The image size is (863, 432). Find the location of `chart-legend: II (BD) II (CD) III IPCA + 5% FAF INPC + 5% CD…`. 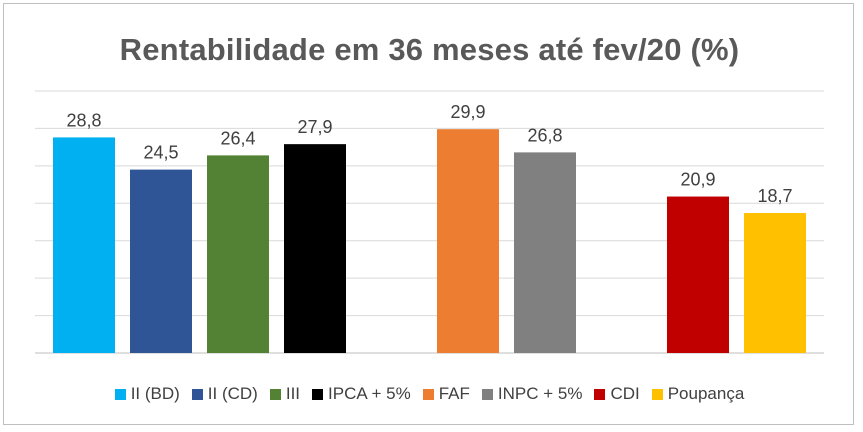

chart-legend: II (BD) II (CD) III IPCA + 5% FAF INPC + 5% CD… is located at coordinates (429, 394).